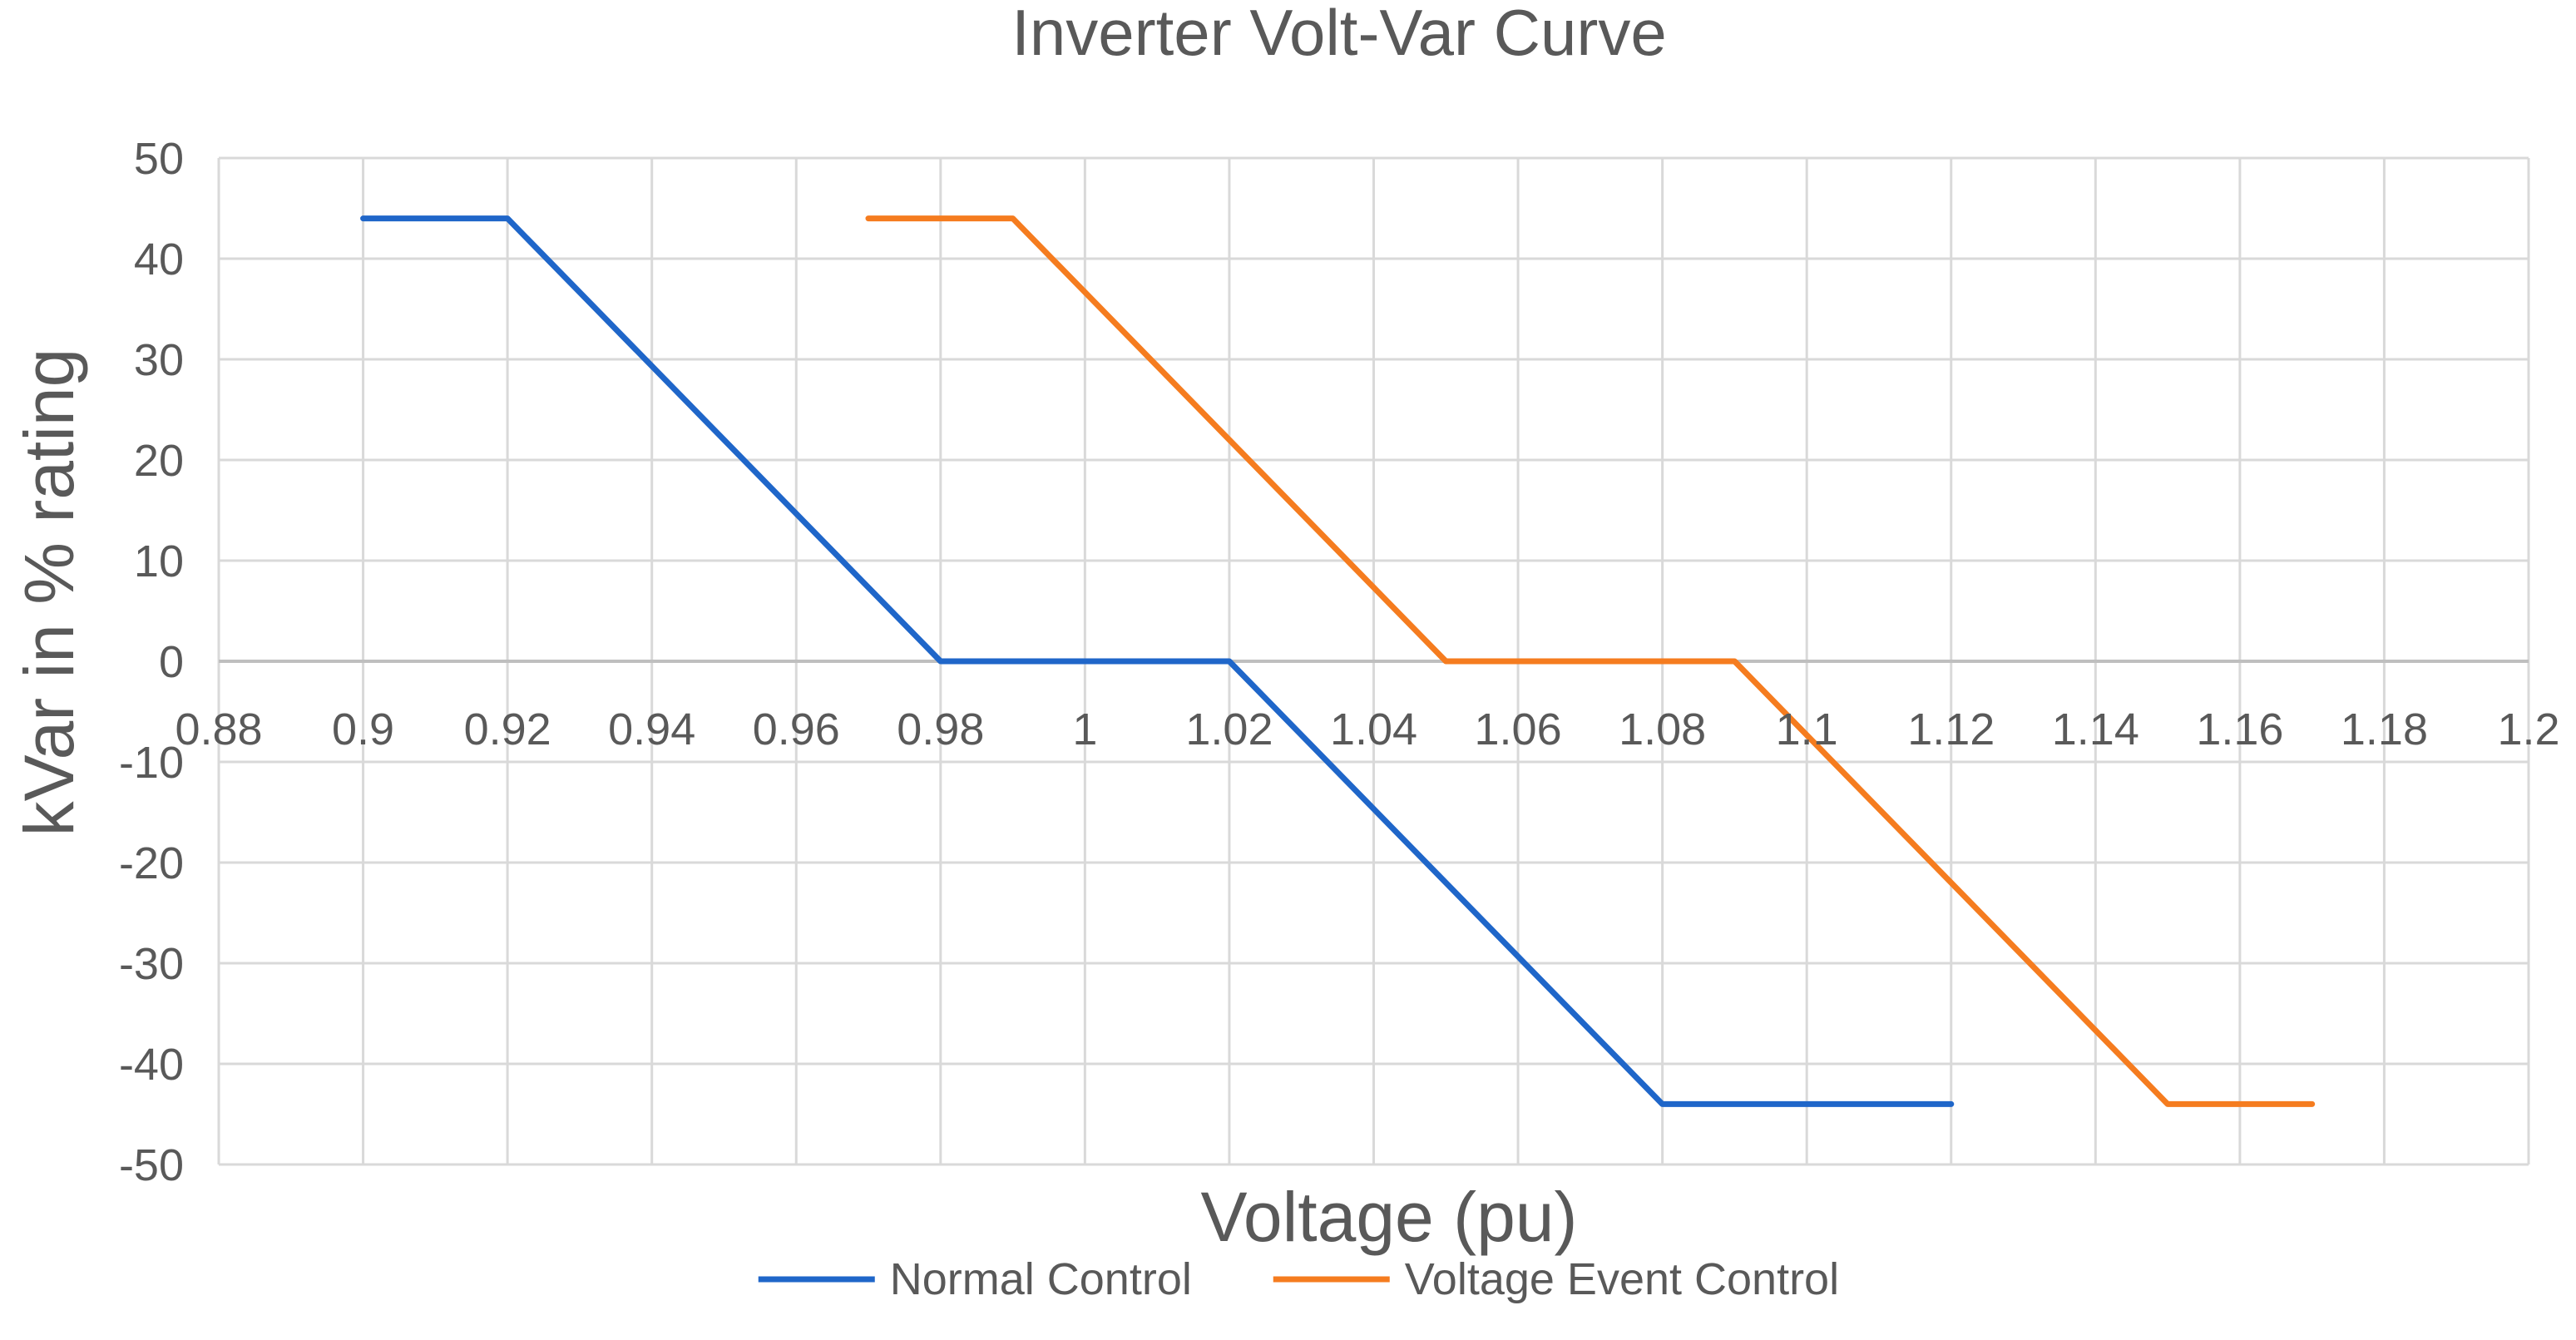 The width and height of the screenshot is (2576, 1340). I want to click on x-tick-label: 1.02, so click(1229, 729).